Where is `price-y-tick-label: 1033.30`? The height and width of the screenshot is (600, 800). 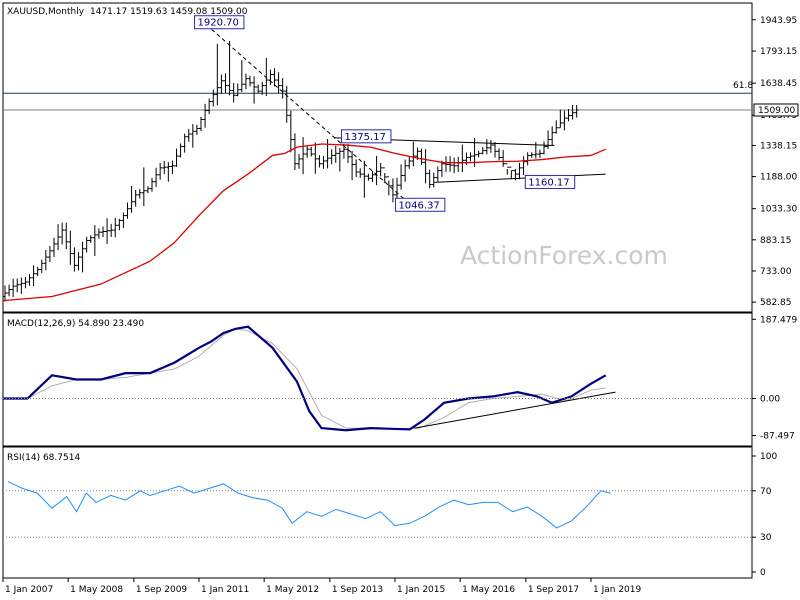 price-y-tick-label: 1033.30 is located at coordinates (778, 210).